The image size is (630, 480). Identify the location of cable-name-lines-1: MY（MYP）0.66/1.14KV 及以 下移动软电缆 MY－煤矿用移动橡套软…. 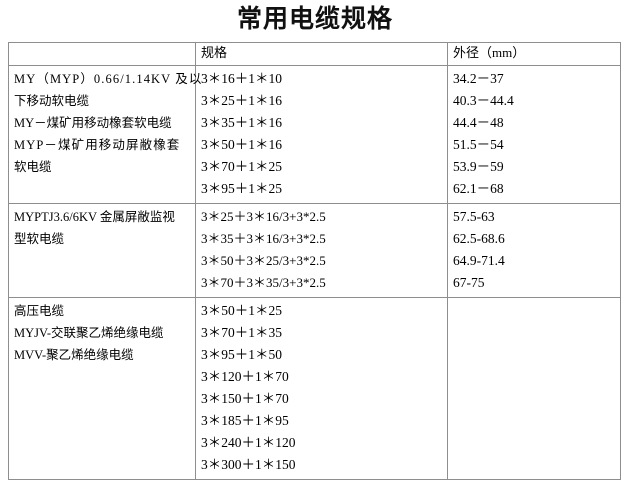
(106, 123).